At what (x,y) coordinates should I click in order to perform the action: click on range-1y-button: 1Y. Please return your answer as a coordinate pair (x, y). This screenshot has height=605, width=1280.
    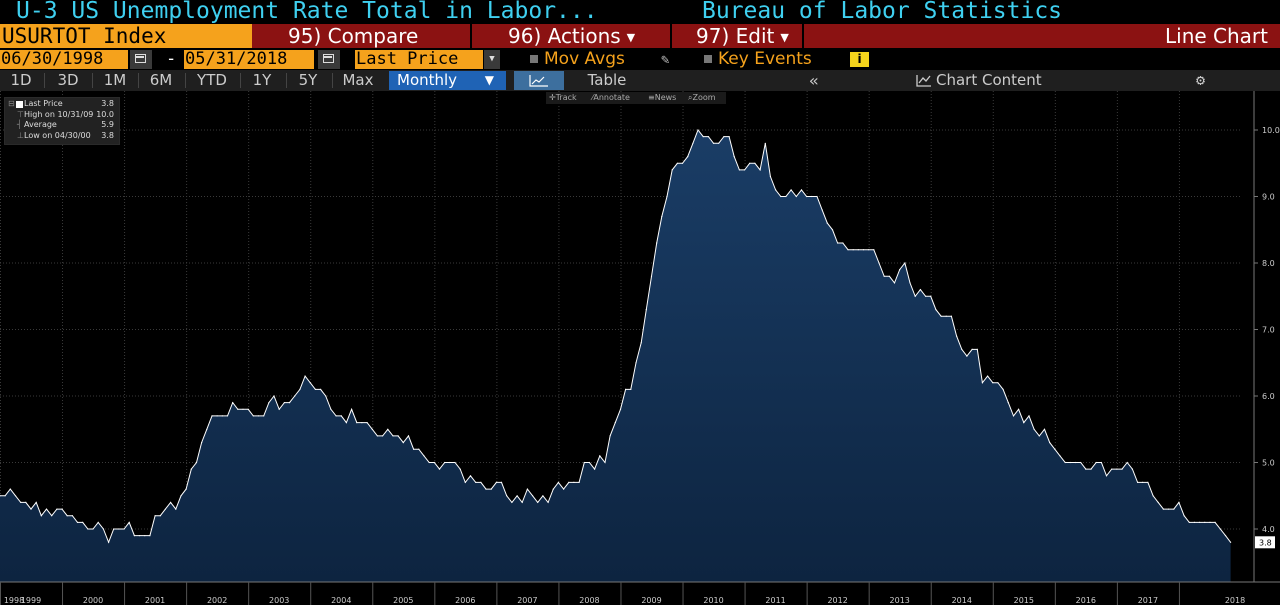
    Looking at the image, I should click on (262, 80).